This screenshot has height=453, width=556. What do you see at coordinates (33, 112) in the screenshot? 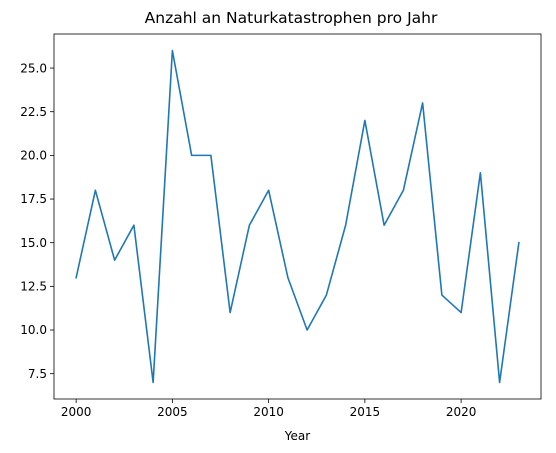
I see `y-tick-label: 22.5` at bounding box center [33, 112].